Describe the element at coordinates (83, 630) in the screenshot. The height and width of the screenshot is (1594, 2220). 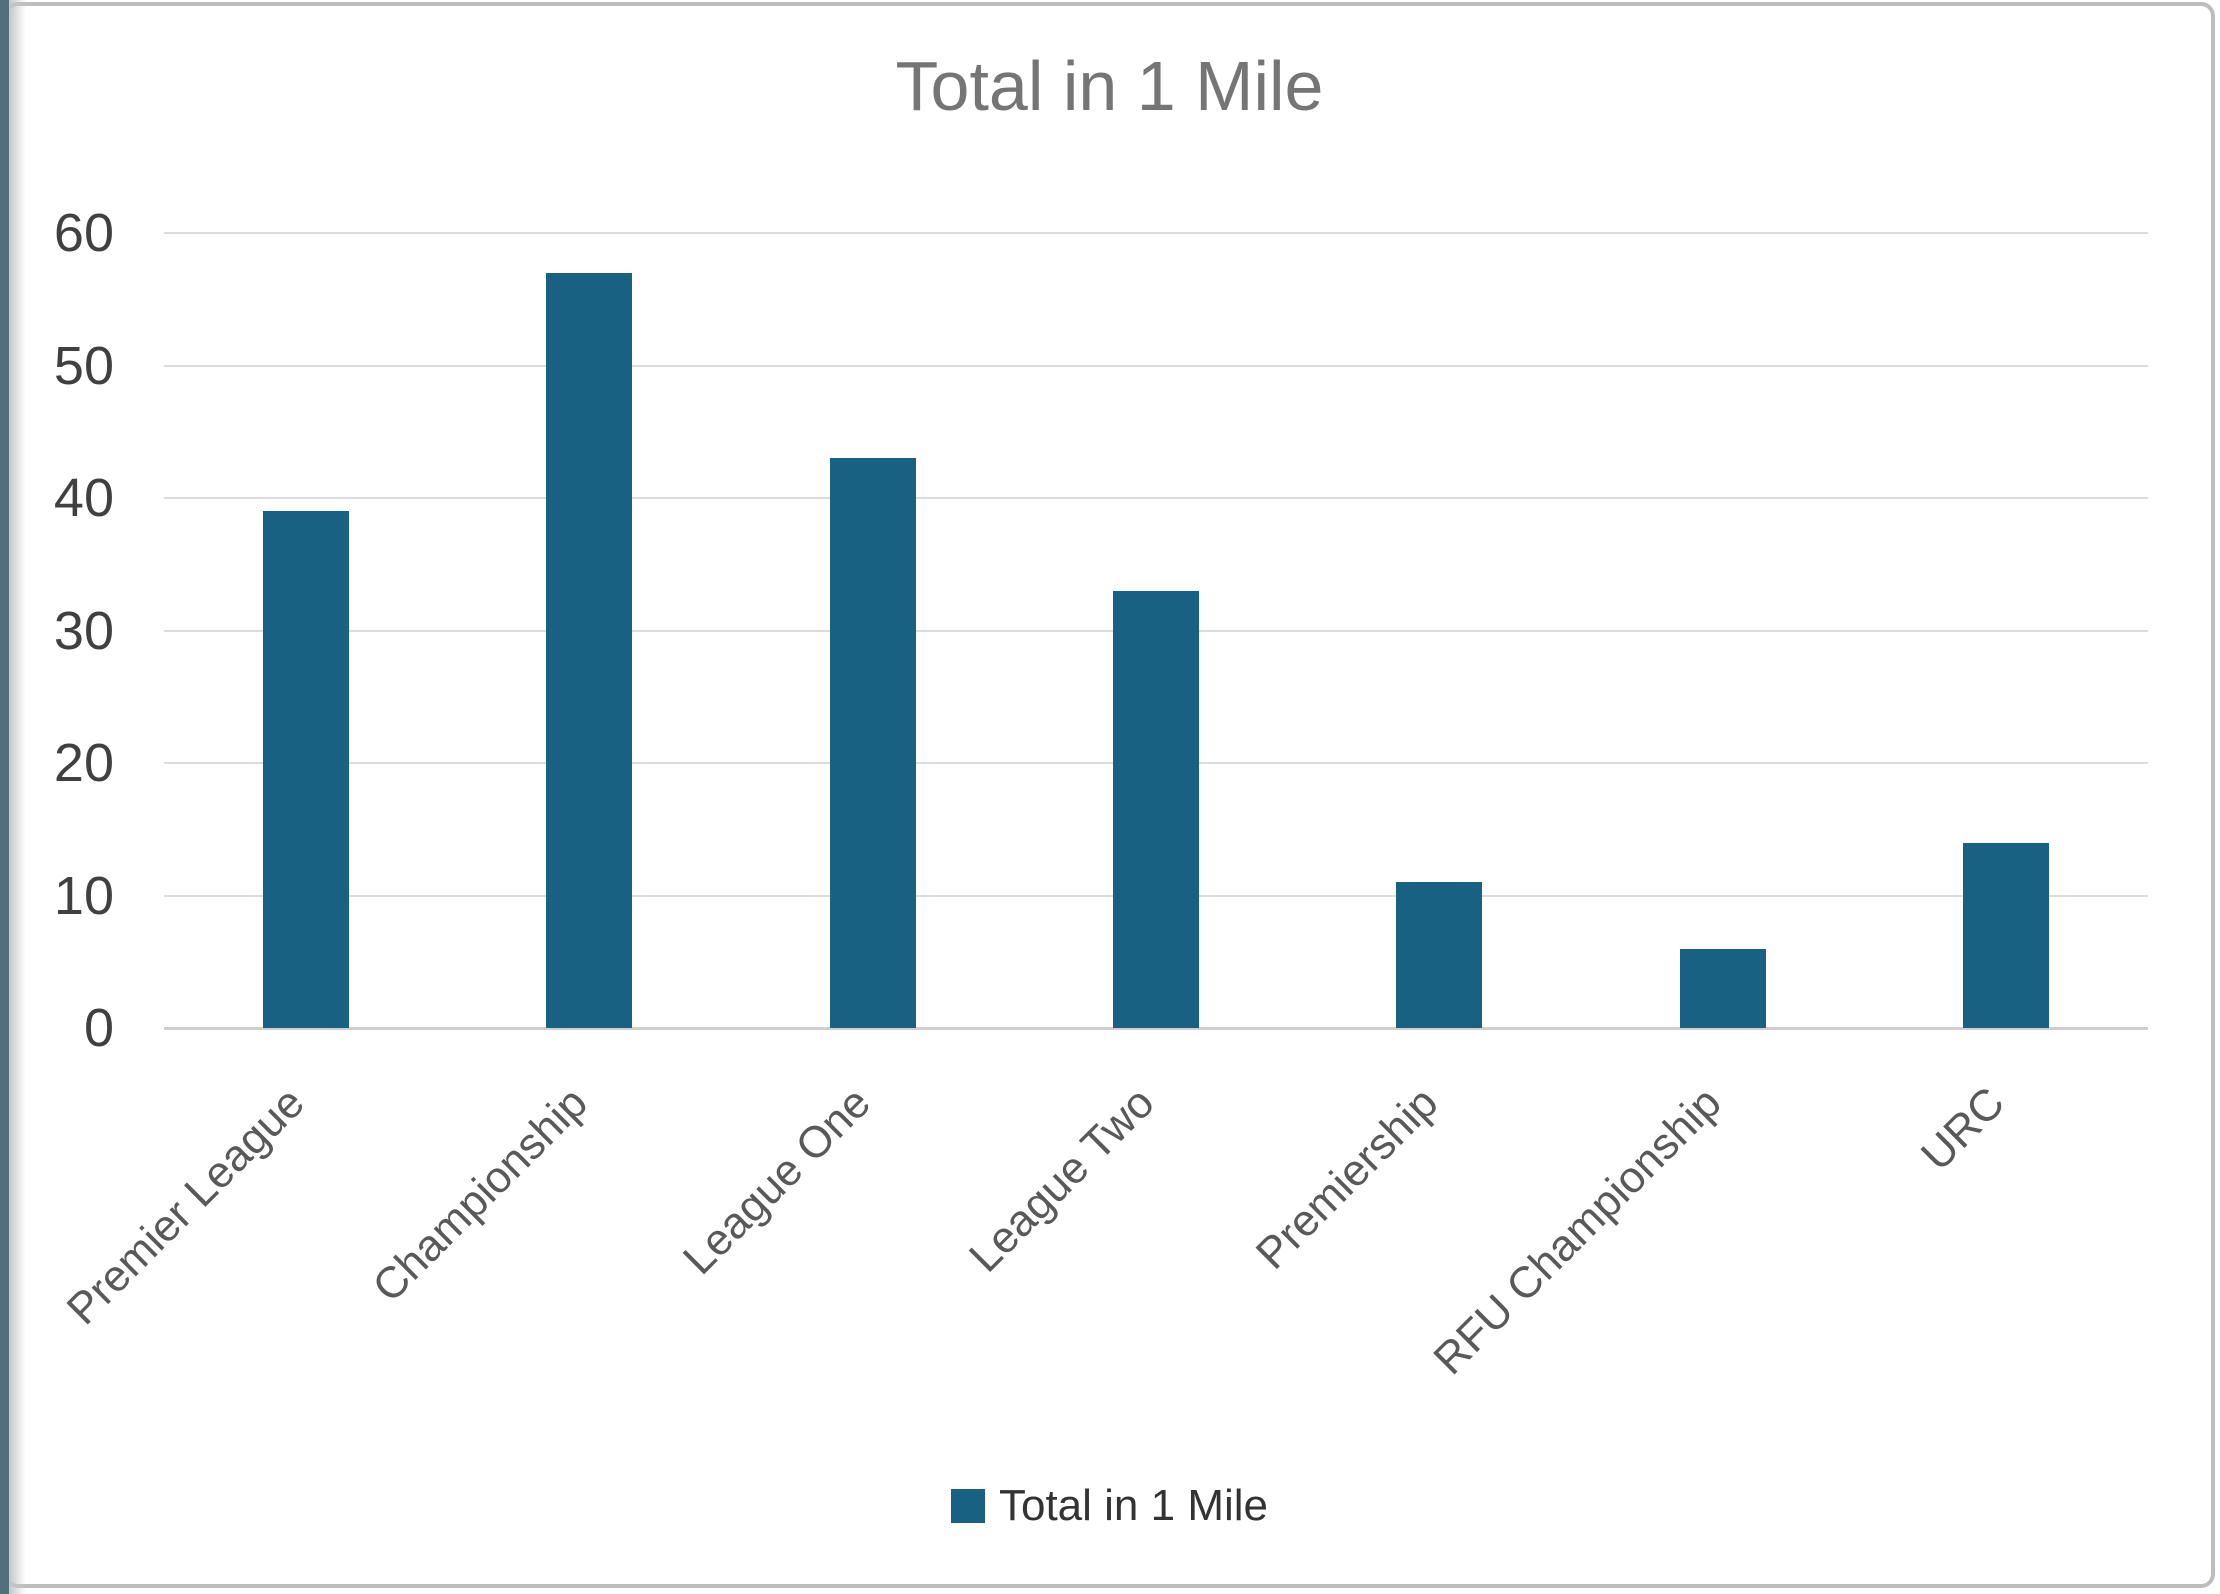
I see `y-axis-tick-label: 30` at that location.